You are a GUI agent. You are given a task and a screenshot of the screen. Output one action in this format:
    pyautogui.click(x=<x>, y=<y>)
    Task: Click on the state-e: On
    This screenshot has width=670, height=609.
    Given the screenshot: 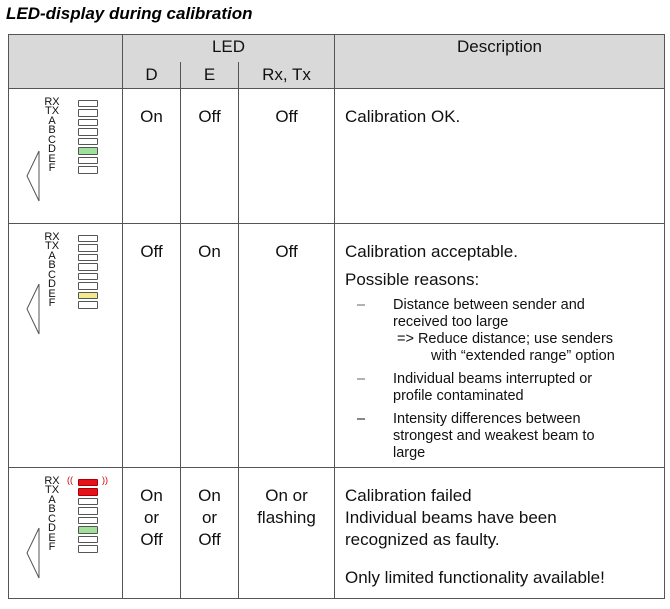 What is the action you would take?
    pyautogui.click(x=209, y=350)
    